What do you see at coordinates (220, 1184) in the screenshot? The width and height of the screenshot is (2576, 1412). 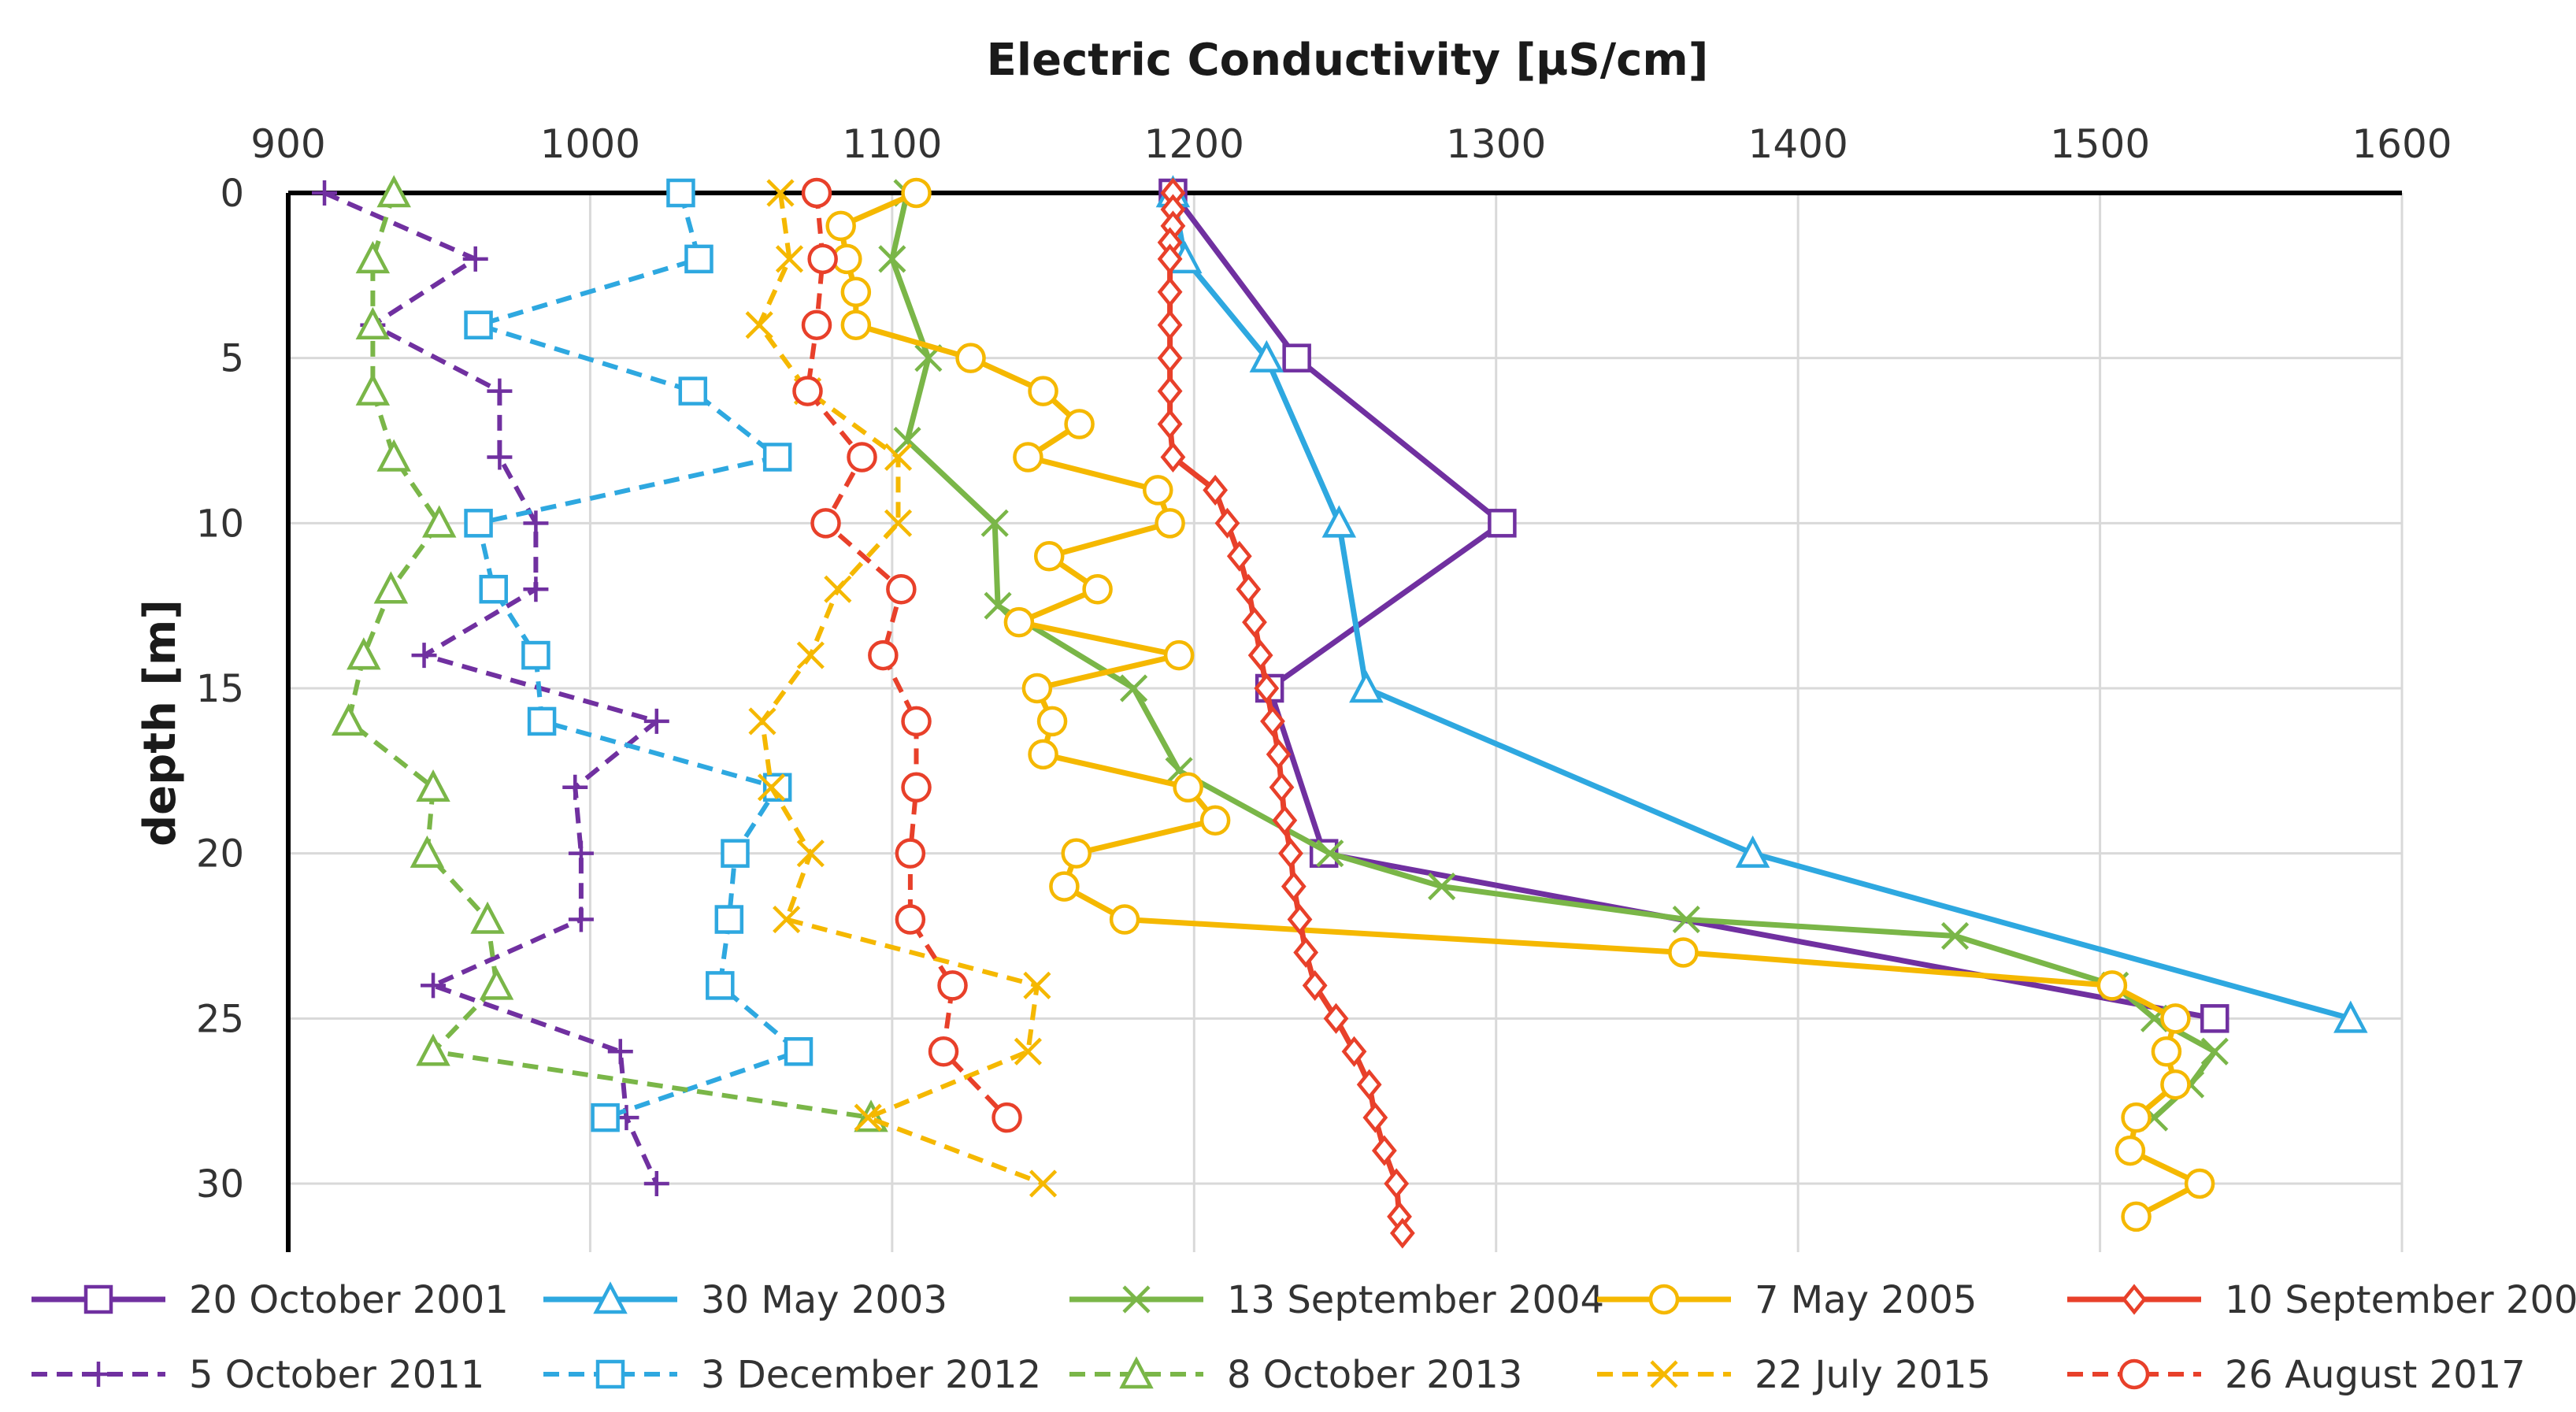 I see `y-tick-30: 30` at bounding box center [220, 1184].